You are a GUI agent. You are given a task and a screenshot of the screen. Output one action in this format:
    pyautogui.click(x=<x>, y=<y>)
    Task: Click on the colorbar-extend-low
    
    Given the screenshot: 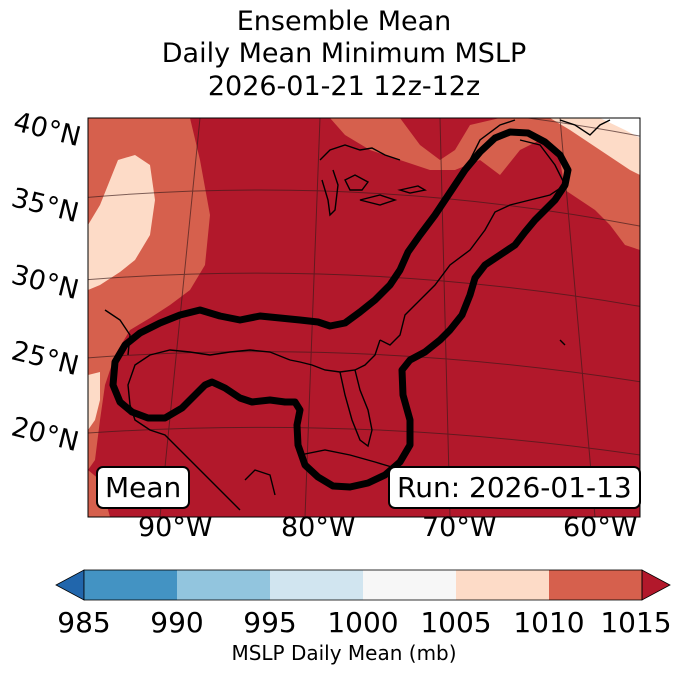 What is the action you would take?
    pyautogui.click(x=70, y=585)
    